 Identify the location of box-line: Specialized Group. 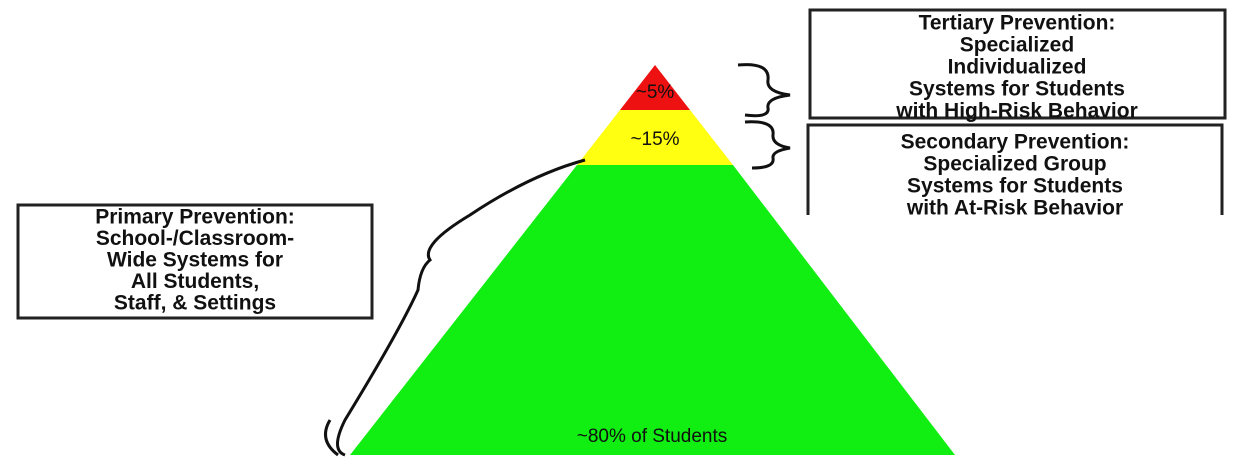
(1014, 164).